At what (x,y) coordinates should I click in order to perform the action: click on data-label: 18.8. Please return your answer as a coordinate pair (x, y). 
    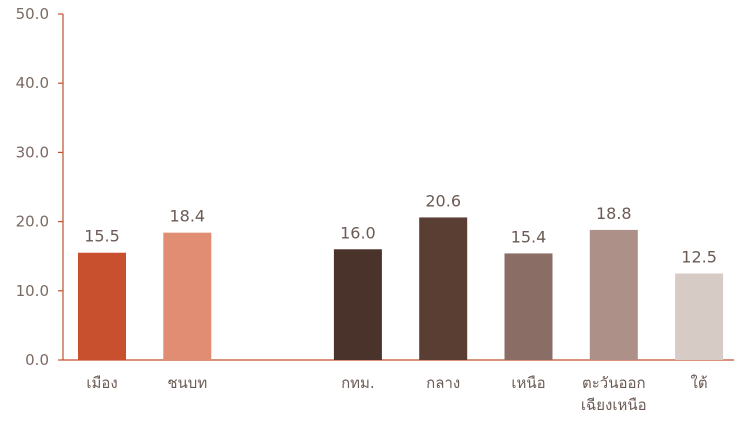
    Looking at the image, I should click on (614, 213).